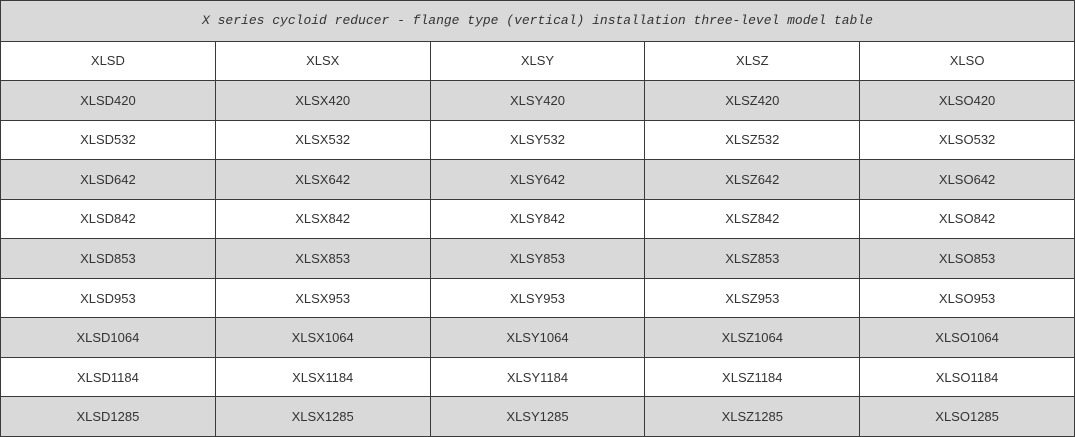 The width and height of the screenshot is (1075, 437). I want to click on table-row: XLSD532 XLSX532 XLSY532 XLSZ532 XLSO532, so click(537, 140).